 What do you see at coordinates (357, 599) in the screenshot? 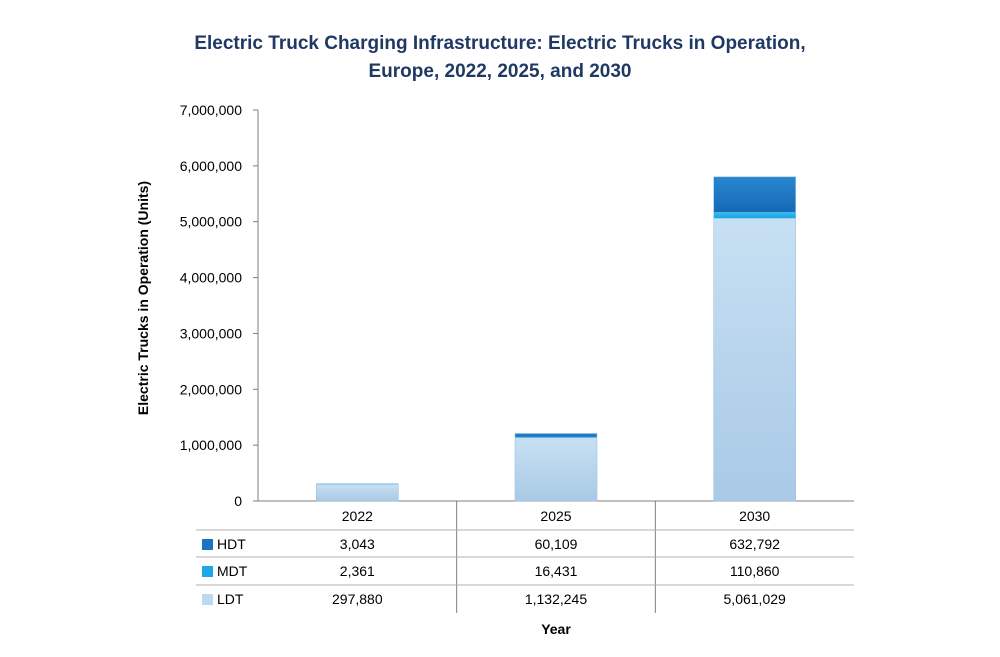
I see `data-label-ldt-2022: 297,880` at bounding box center [357, 599].